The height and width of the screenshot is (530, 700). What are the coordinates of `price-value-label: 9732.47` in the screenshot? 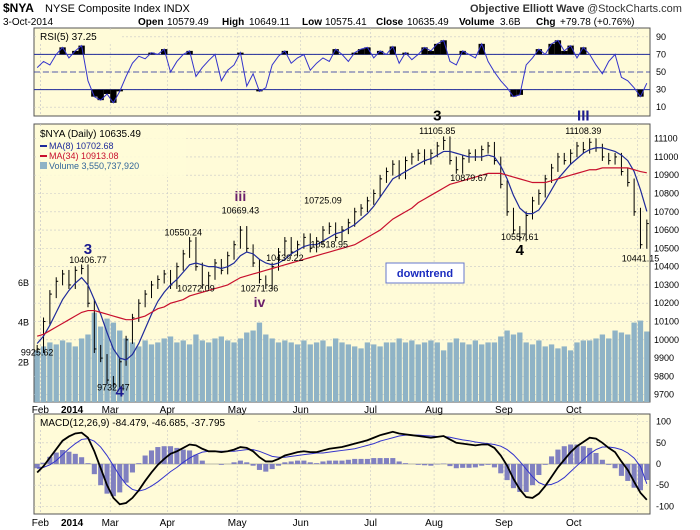 It's located at (113, 388).